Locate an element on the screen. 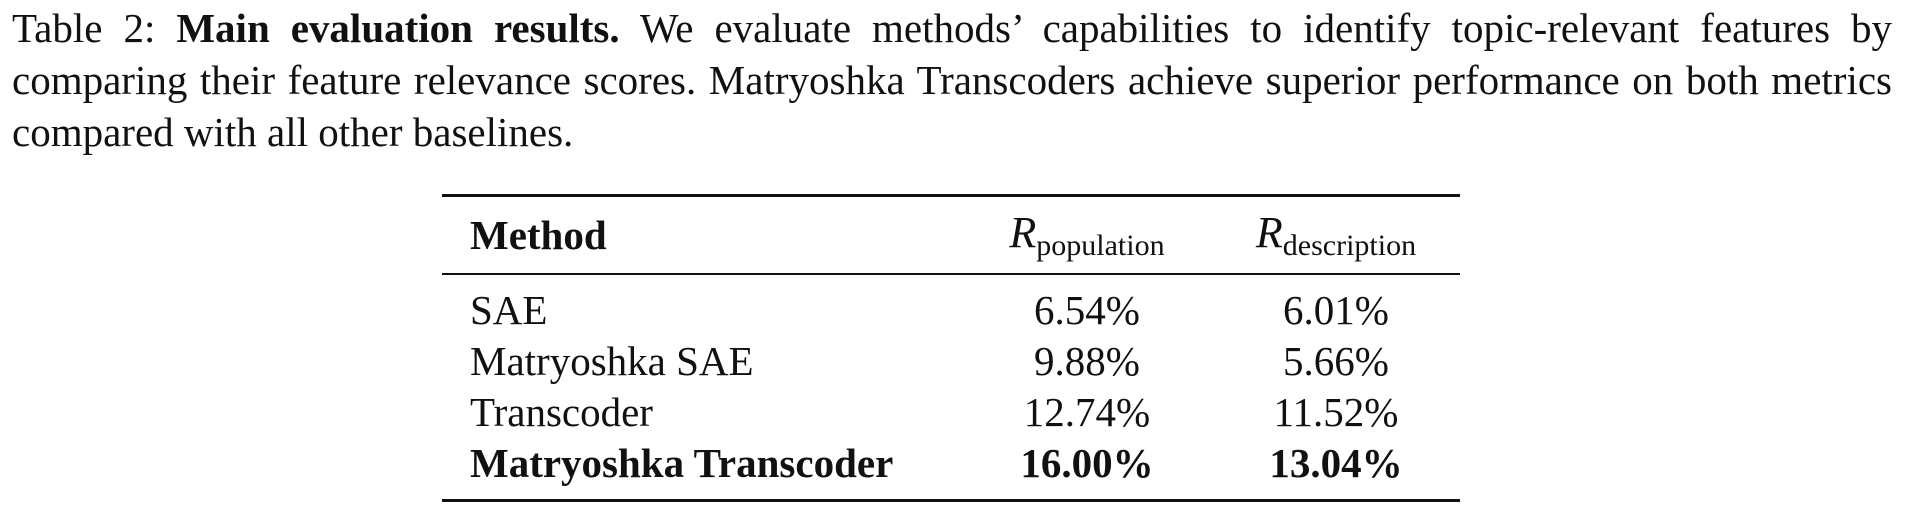 The image size is (1912, 526). score-cell: 13.04% is located at coordinates (1336, 463).